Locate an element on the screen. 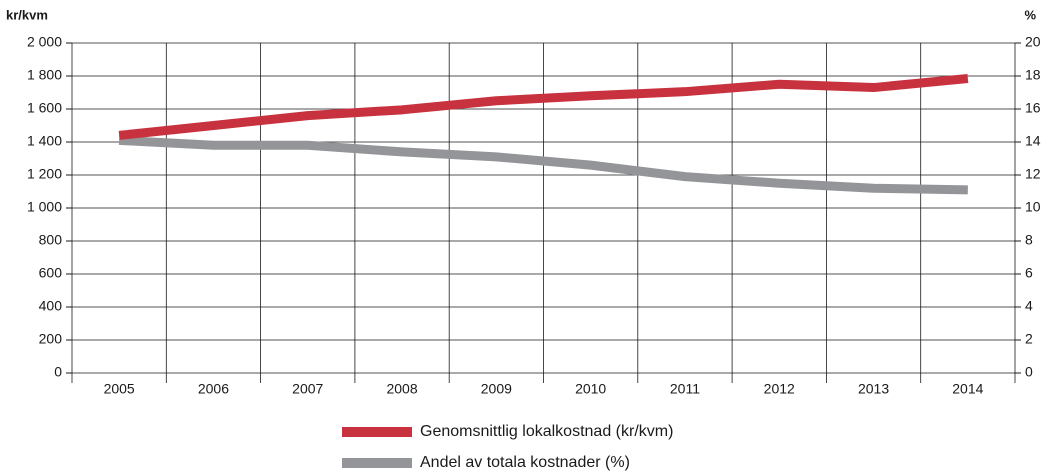 Image resolution: width=1045 pixels, height=474 pixels. y-axis-title: kr/kvm is located at coordinates (27, 14).